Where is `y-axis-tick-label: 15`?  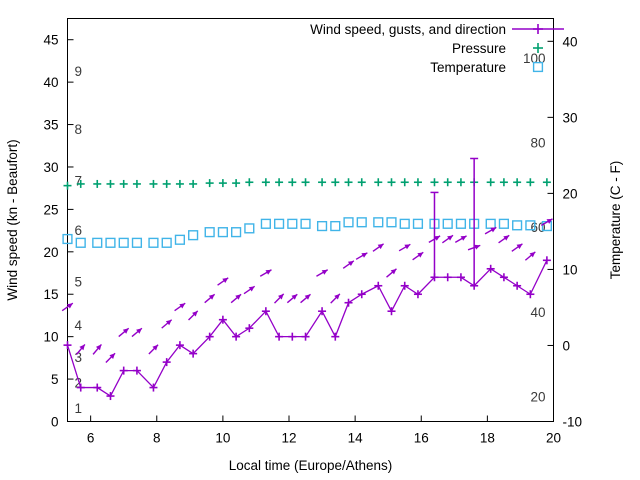
y-axis-tick-label: 15 is located at coordinates (50, 294).